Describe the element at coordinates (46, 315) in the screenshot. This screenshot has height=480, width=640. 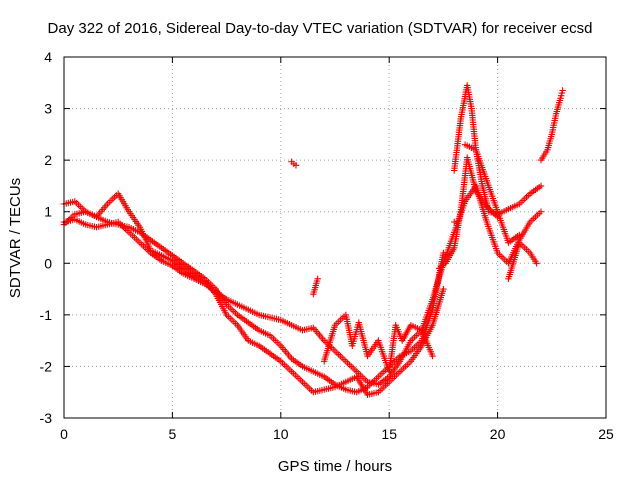
I see `y-tick-label: -1` at that location.